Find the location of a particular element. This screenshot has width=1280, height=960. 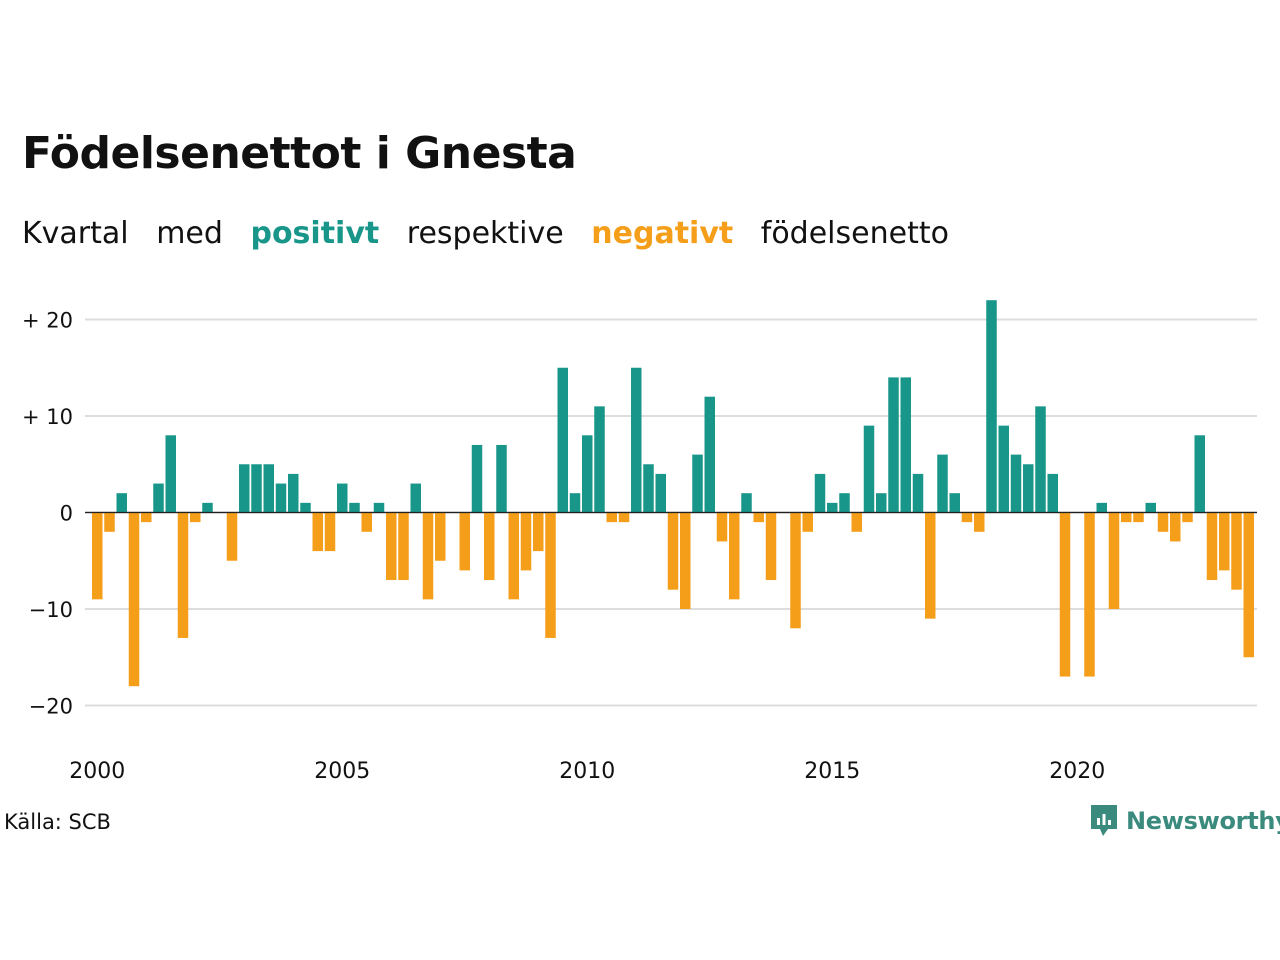

y-tick-label: + 10 is located at coordinates (47, 417).